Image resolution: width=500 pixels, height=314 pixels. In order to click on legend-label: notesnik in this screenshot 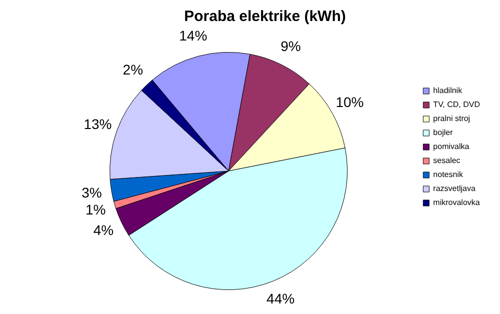, I will do `click(448, 175)`.